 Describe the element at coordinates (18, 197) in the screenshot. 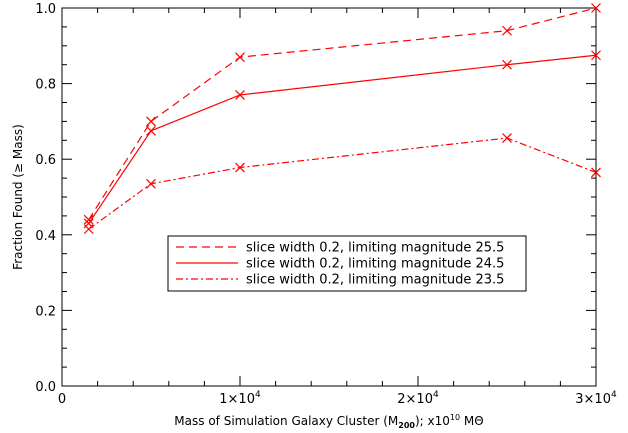

I see `y-axis-title: Fraction Found (≥ Mass)` at that location.